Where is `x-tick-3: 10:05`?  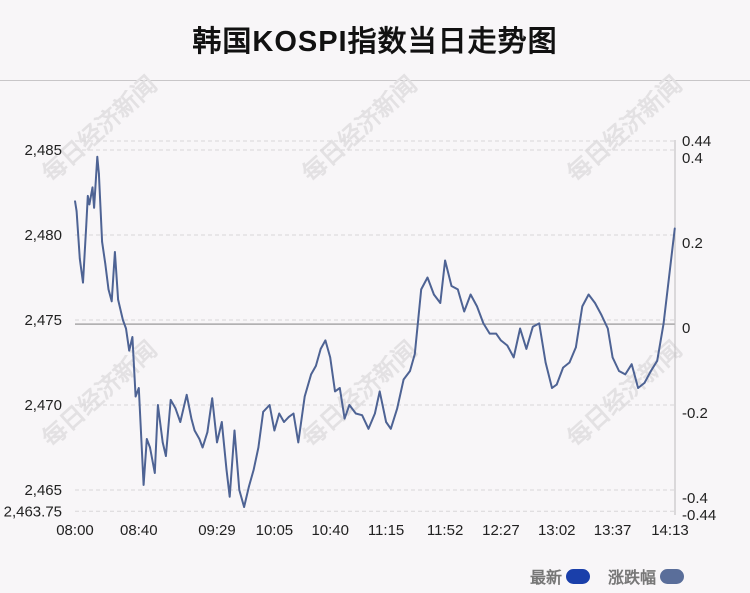 x-tick-3: 10:05 is located at coordinates (275, 530).